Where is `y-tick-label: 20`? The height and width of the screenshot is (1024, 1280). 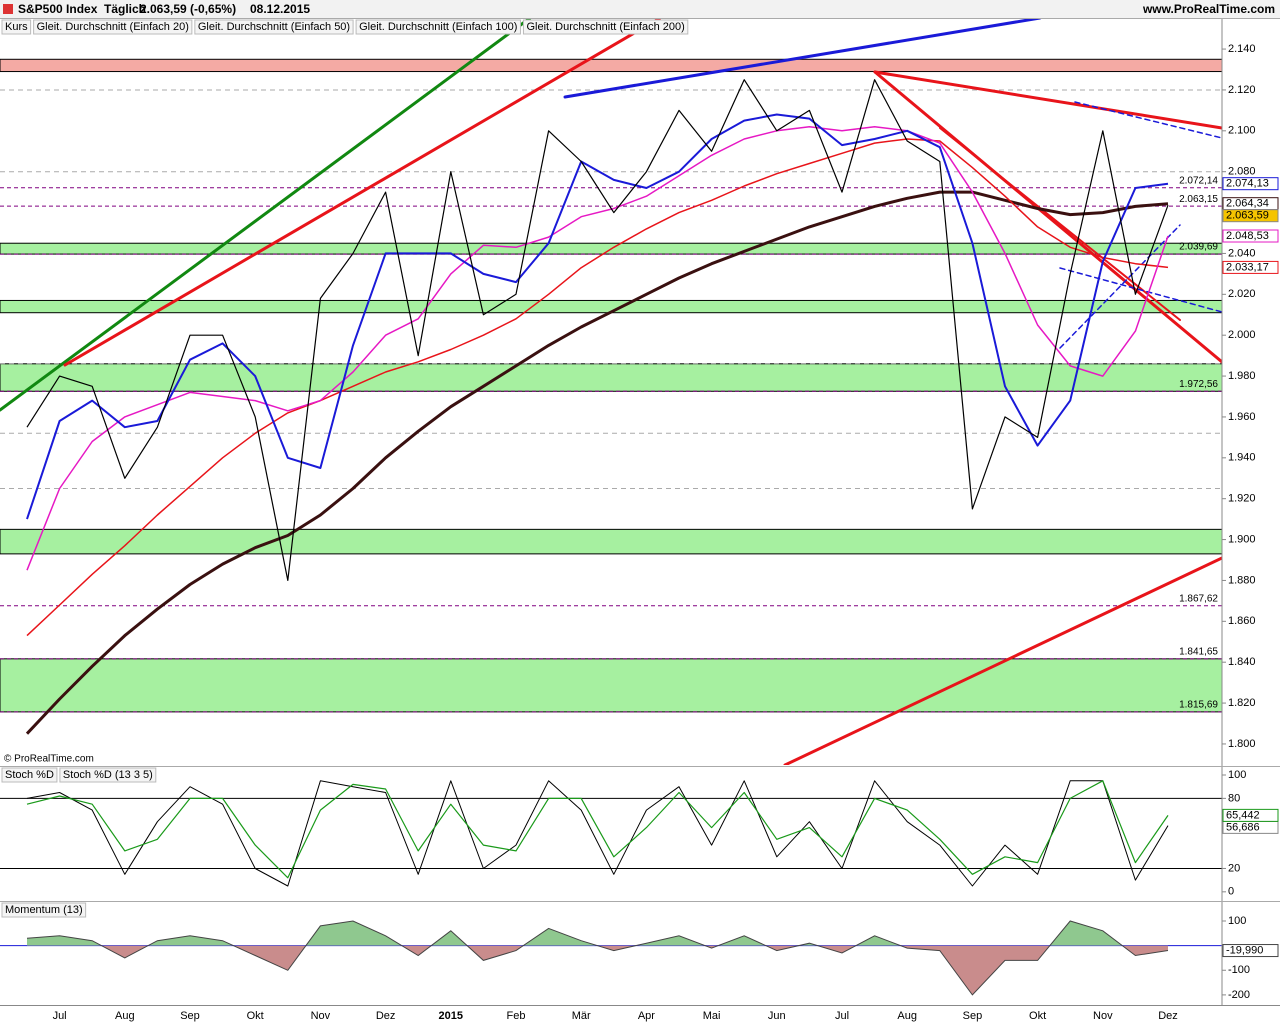 y-tick-label: 20 is located at coordinates (1234, 868).